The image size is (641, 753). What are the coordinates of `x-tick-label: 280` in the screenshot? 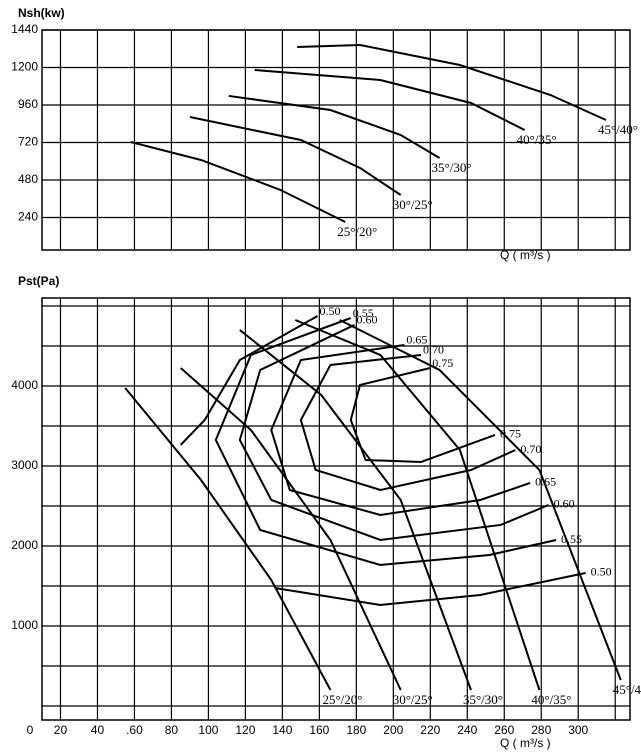 It's located at (541, 730).